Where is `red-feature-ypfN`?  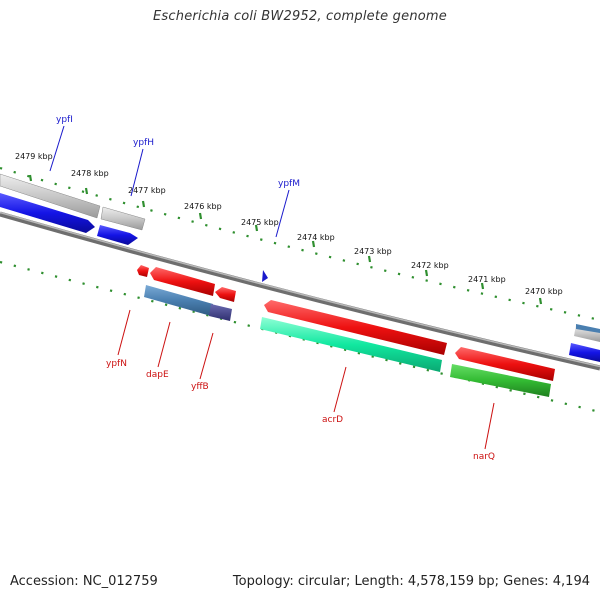 red-feature-ypfN is located at coordinates (143, 271).